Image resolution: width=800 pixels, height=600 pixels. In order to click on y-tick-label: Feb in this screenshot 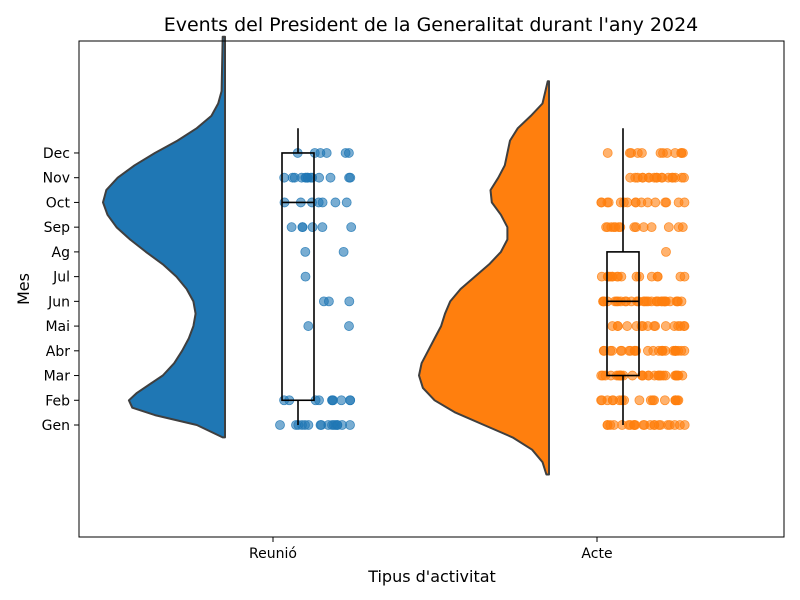, I will do `click(57, 401)`.